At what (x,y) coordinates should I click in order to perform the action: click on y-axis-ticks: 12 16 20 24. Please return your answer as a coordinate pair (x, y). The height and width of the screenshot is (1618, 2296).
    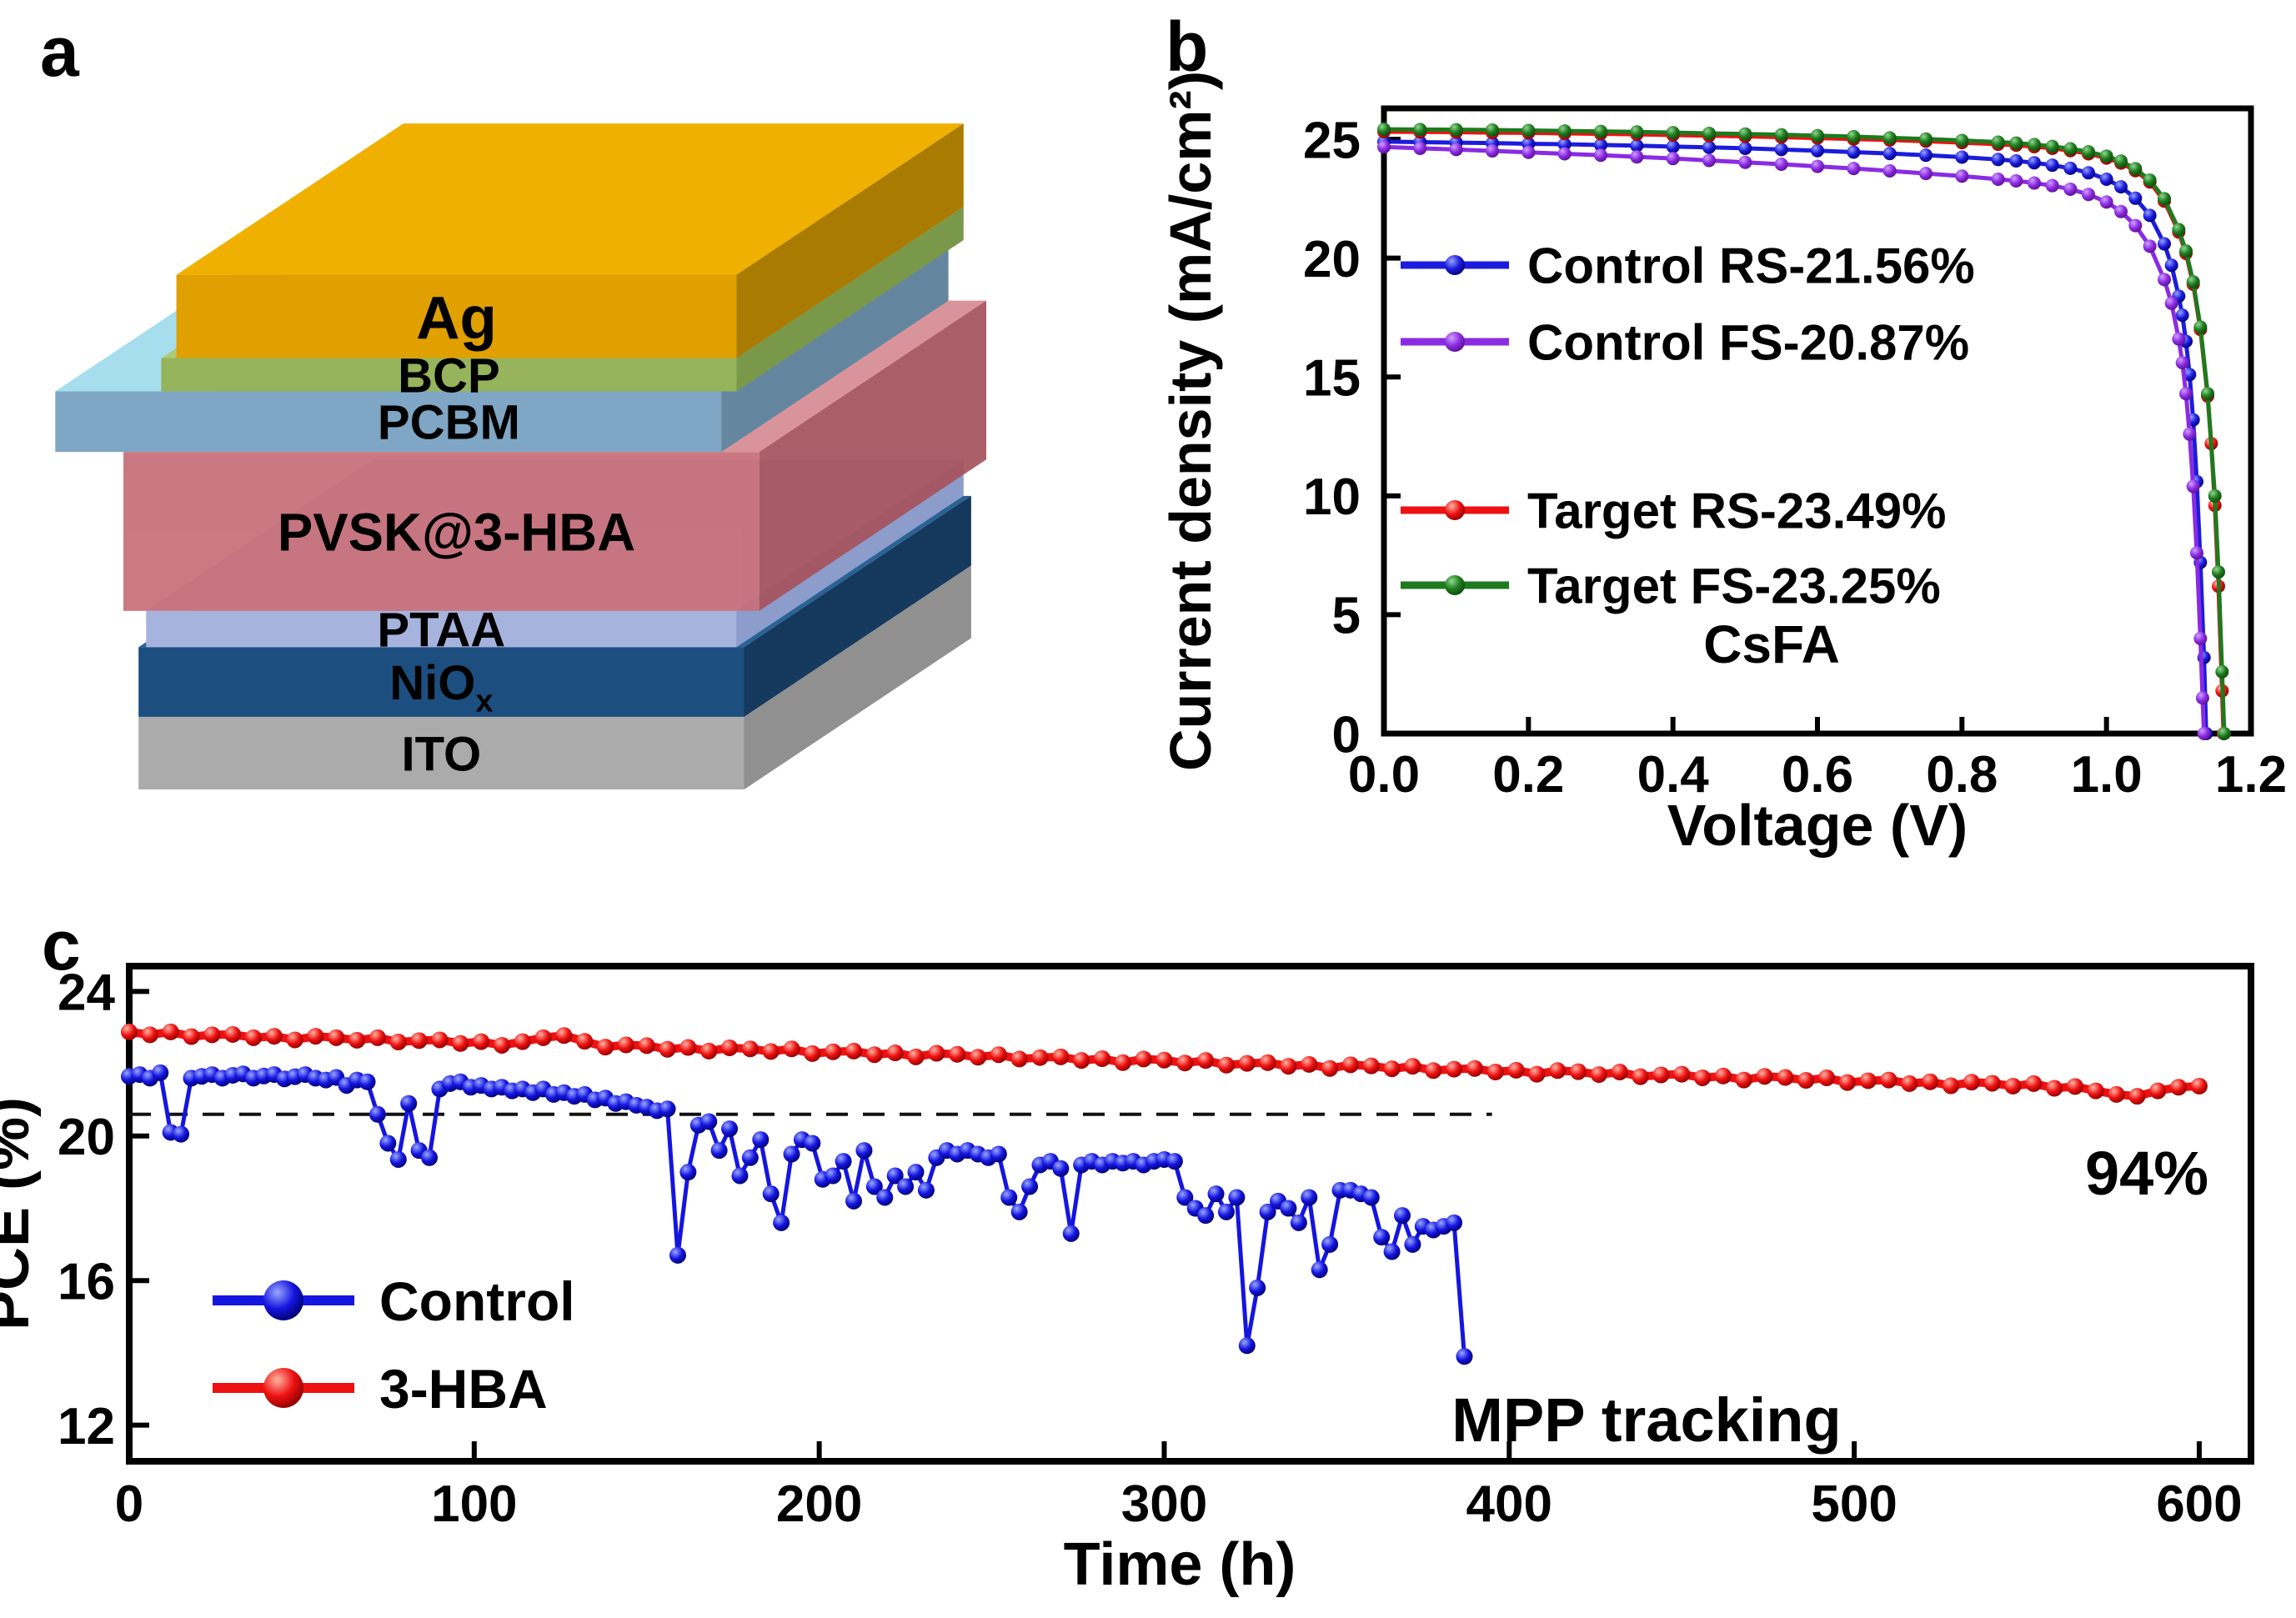
    Looking at the image, I should click on (103, 1209).